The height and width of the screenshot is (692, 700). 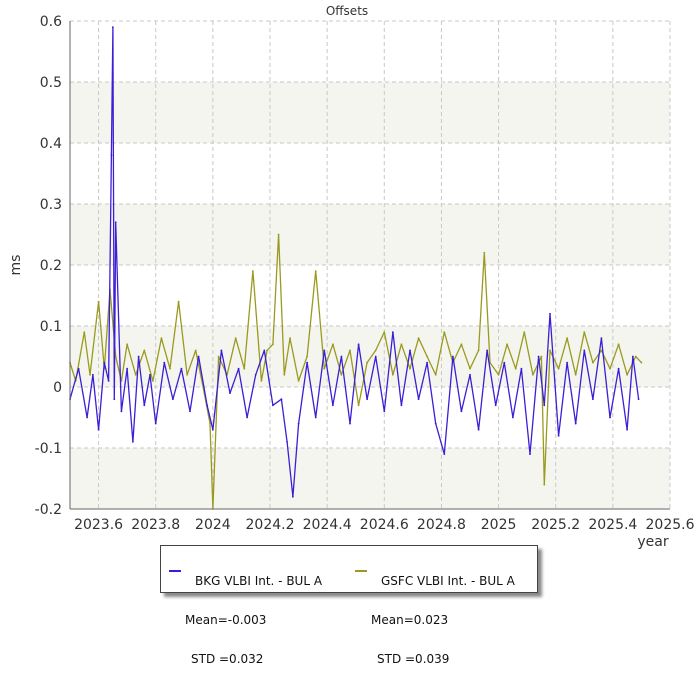 I want to click on legend-swatch-bkg, so click(x=175, y=571).